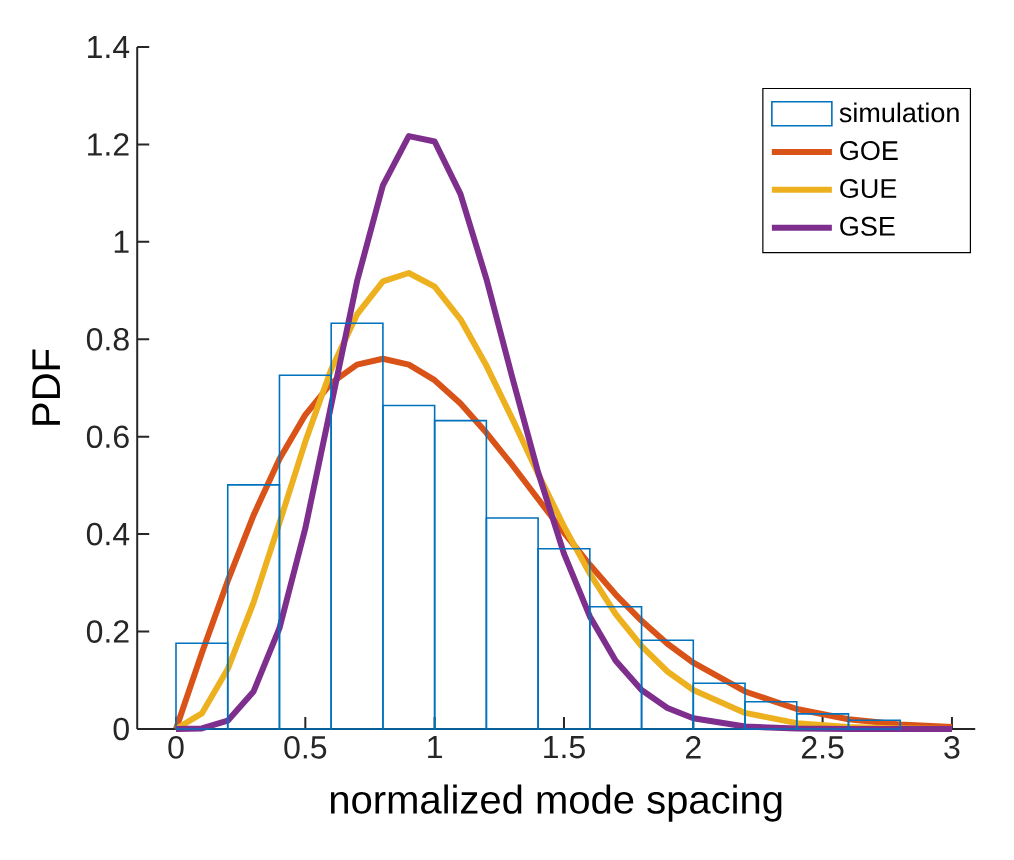 The width and height of the screenshot is (1014, 860). What do you see at coordinates (869, 151) in the screenshot?
I see `legend-label: GOE` at bounding box center [869, 151].